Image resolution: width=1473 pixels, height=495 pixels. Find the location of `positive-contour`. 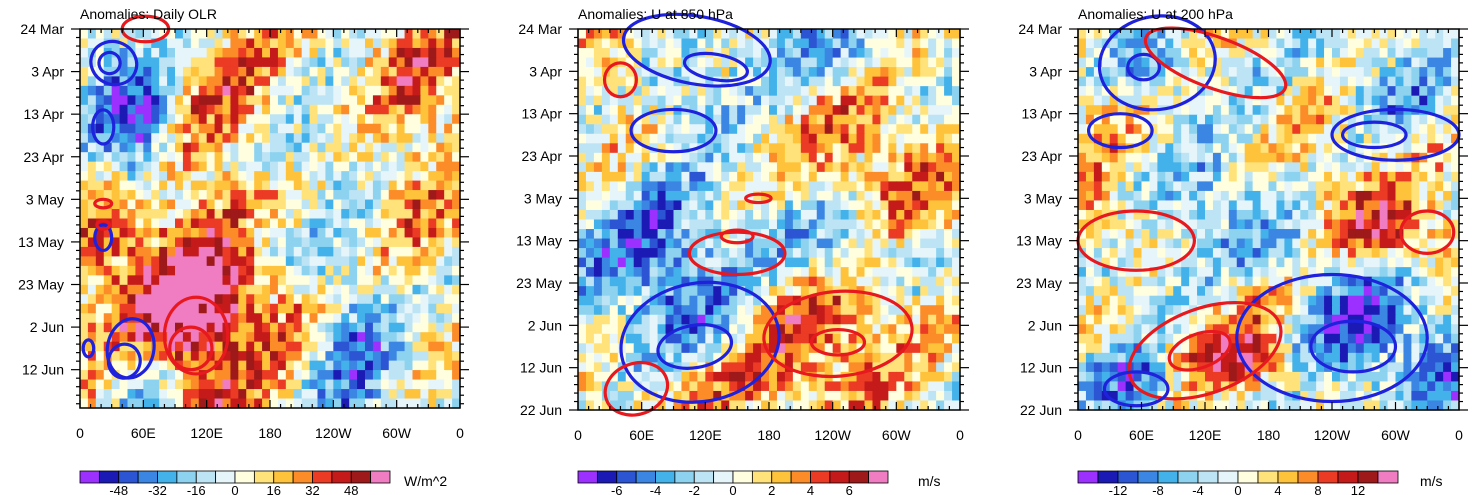

positive-contour is located at coordinates (103, 225).